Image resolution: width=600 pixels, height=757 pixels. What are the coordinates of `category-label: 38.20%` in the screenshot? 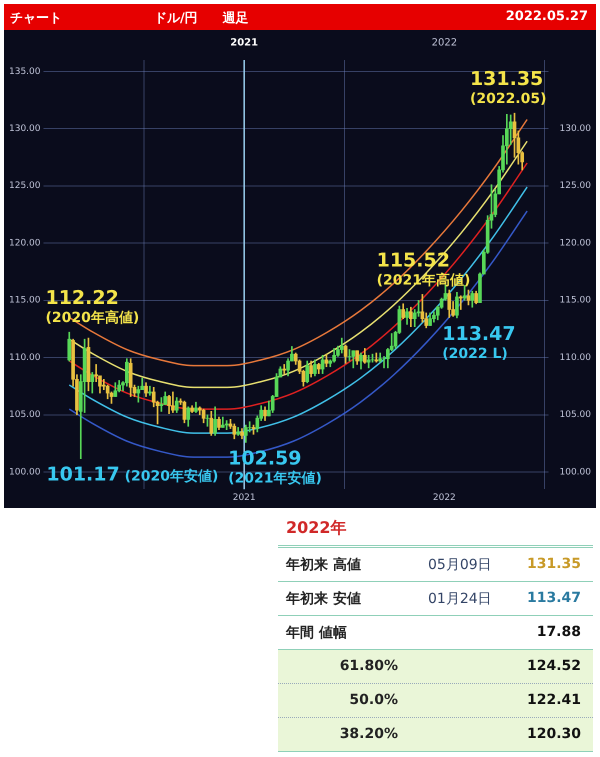 It's located at (368, 734).